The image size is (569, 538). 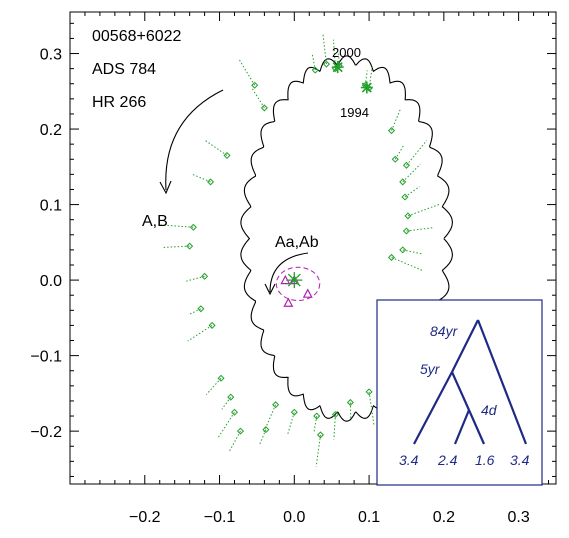 I want to click on primary-star-marker, so click(x=294, y=280).